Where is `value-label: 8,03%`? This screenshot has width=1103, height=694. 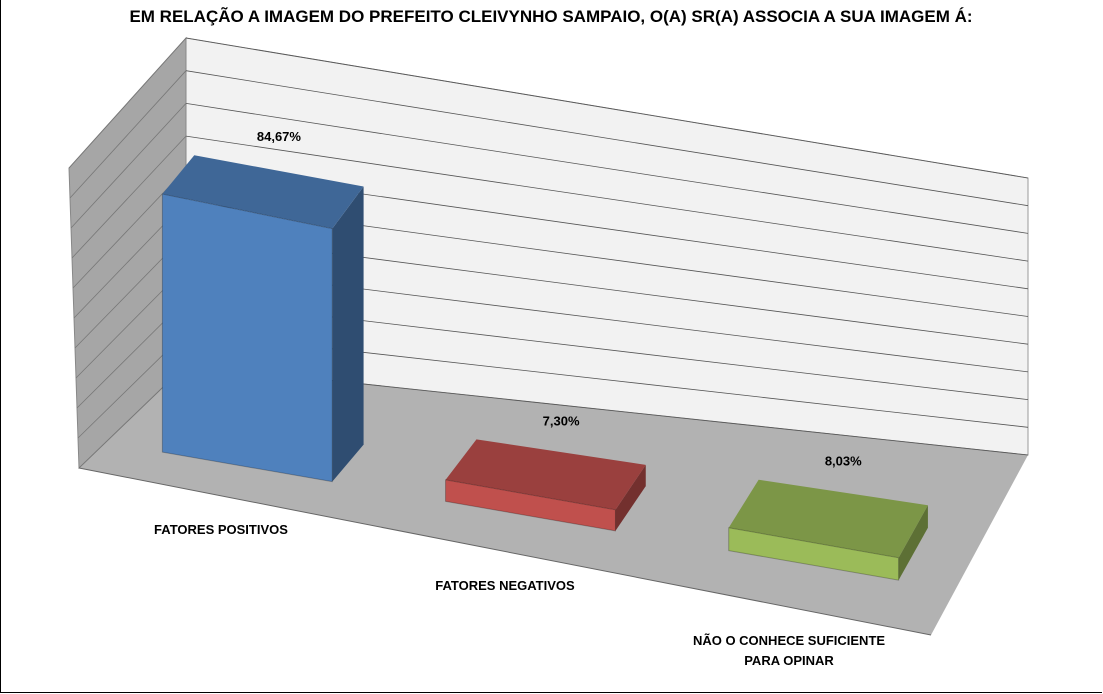 value-label: 8,03% is located at coordinates (843, 461).